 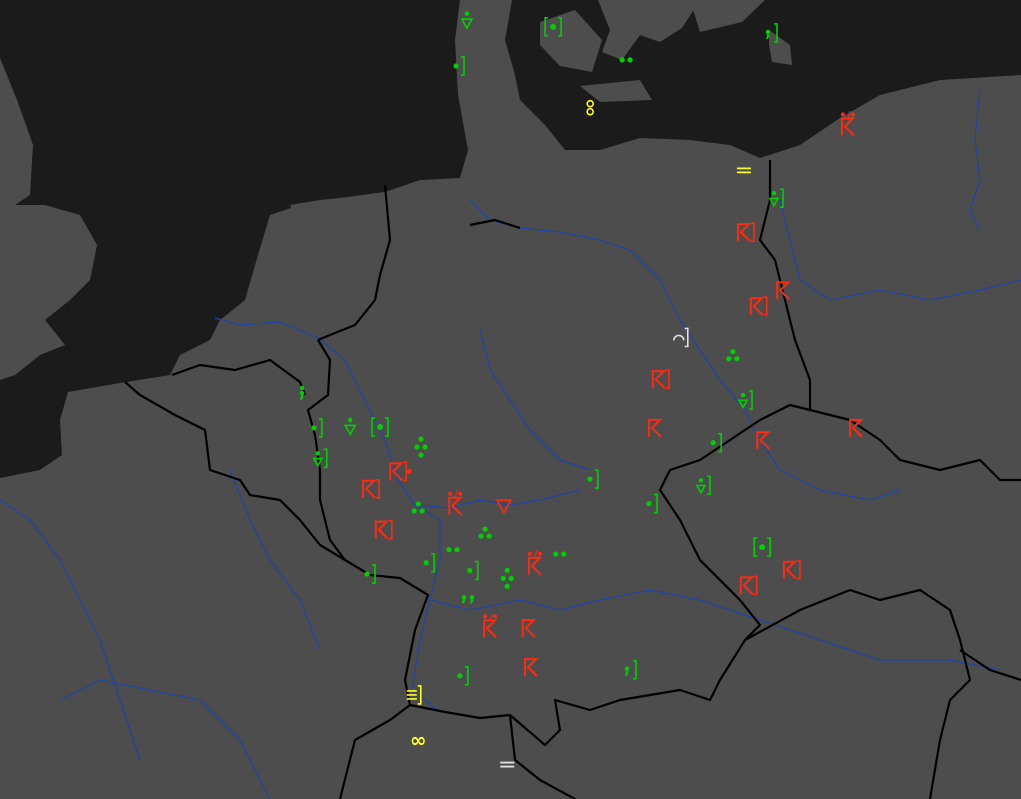 I want to click on england-land, so click(x=48, y=219).